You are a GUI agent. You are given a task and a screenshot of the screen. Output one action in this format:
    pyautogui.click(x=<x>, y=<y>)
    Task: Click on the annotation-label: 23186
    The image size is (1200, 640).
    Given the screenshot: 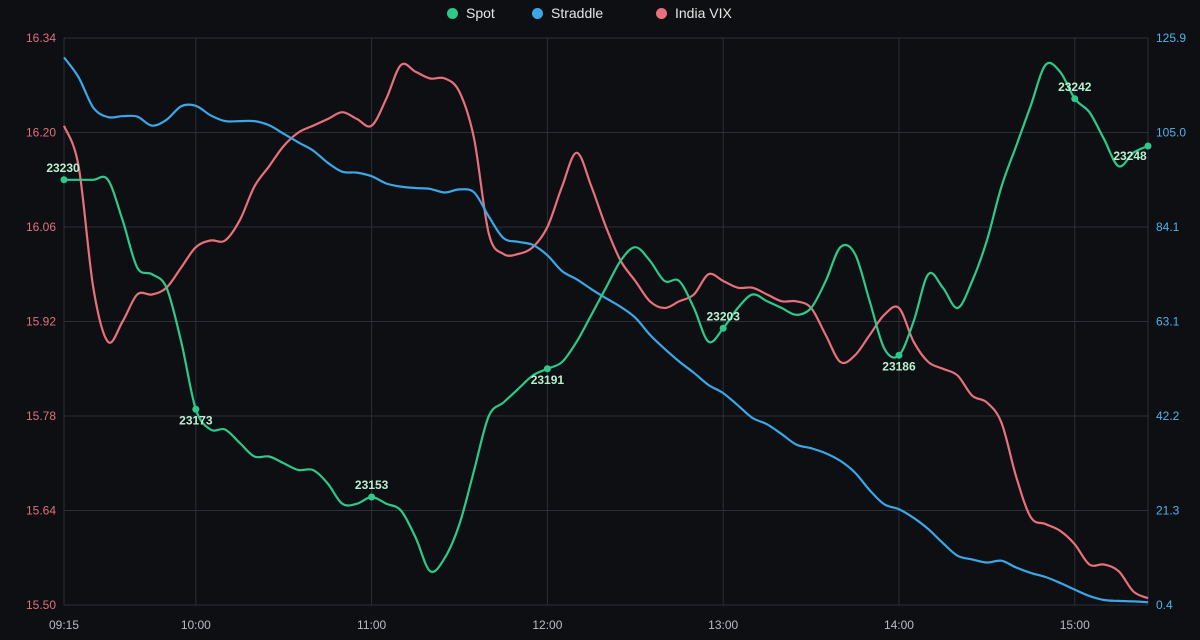 What is the action you would take?
    pyautogui.click(x=899, y=366)
    